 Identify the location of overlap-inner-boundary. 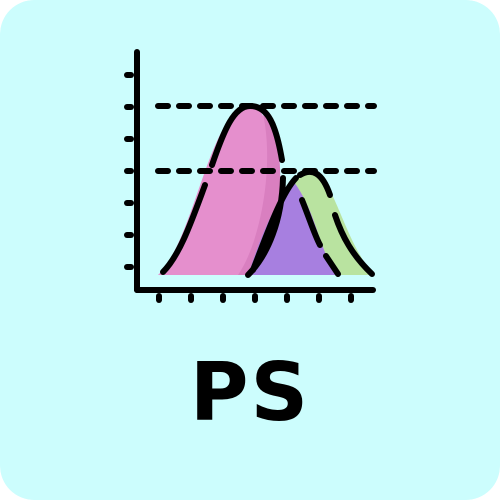
(311, 222).